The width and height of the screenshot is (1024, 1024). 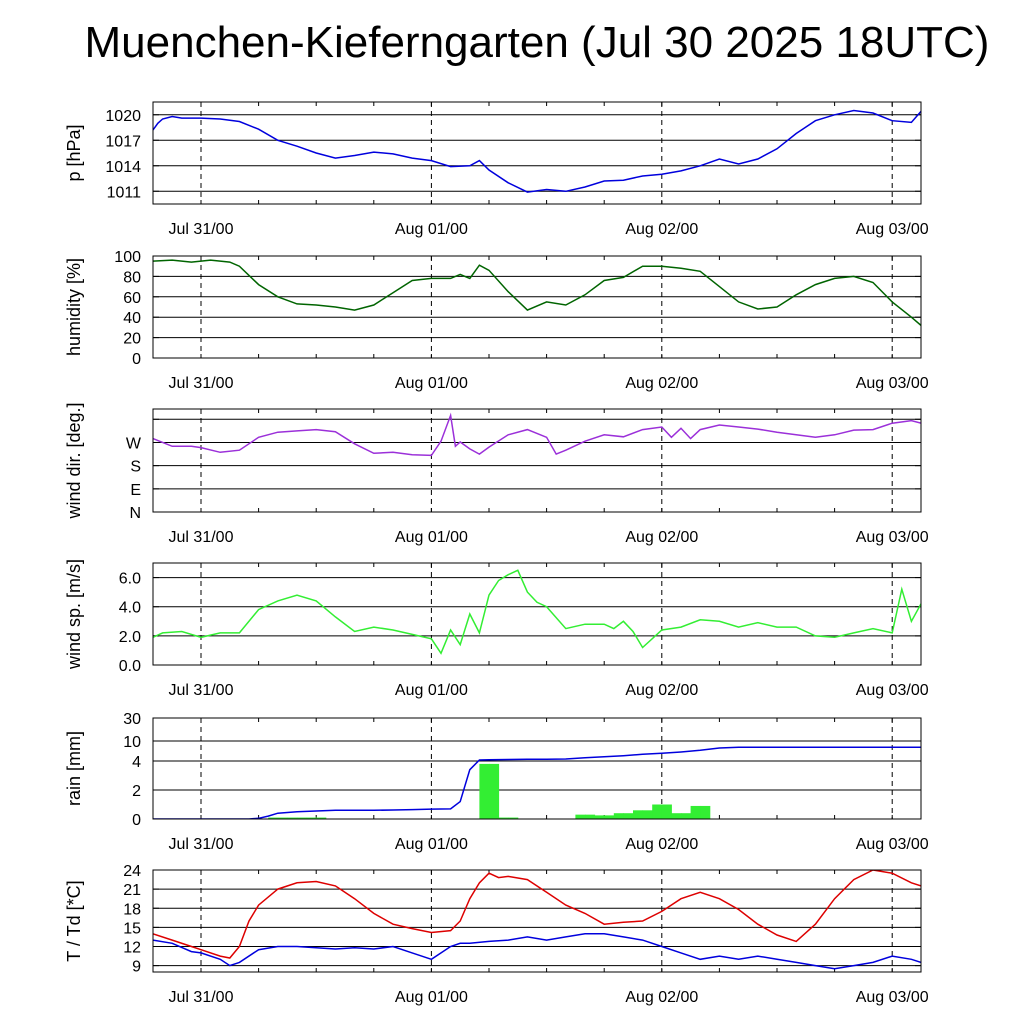 What do you see at coordinates (661, 229) in the screenshot?
I see `pressure-xtick-label: Aug 02/00` at bounding box center [661, 229].